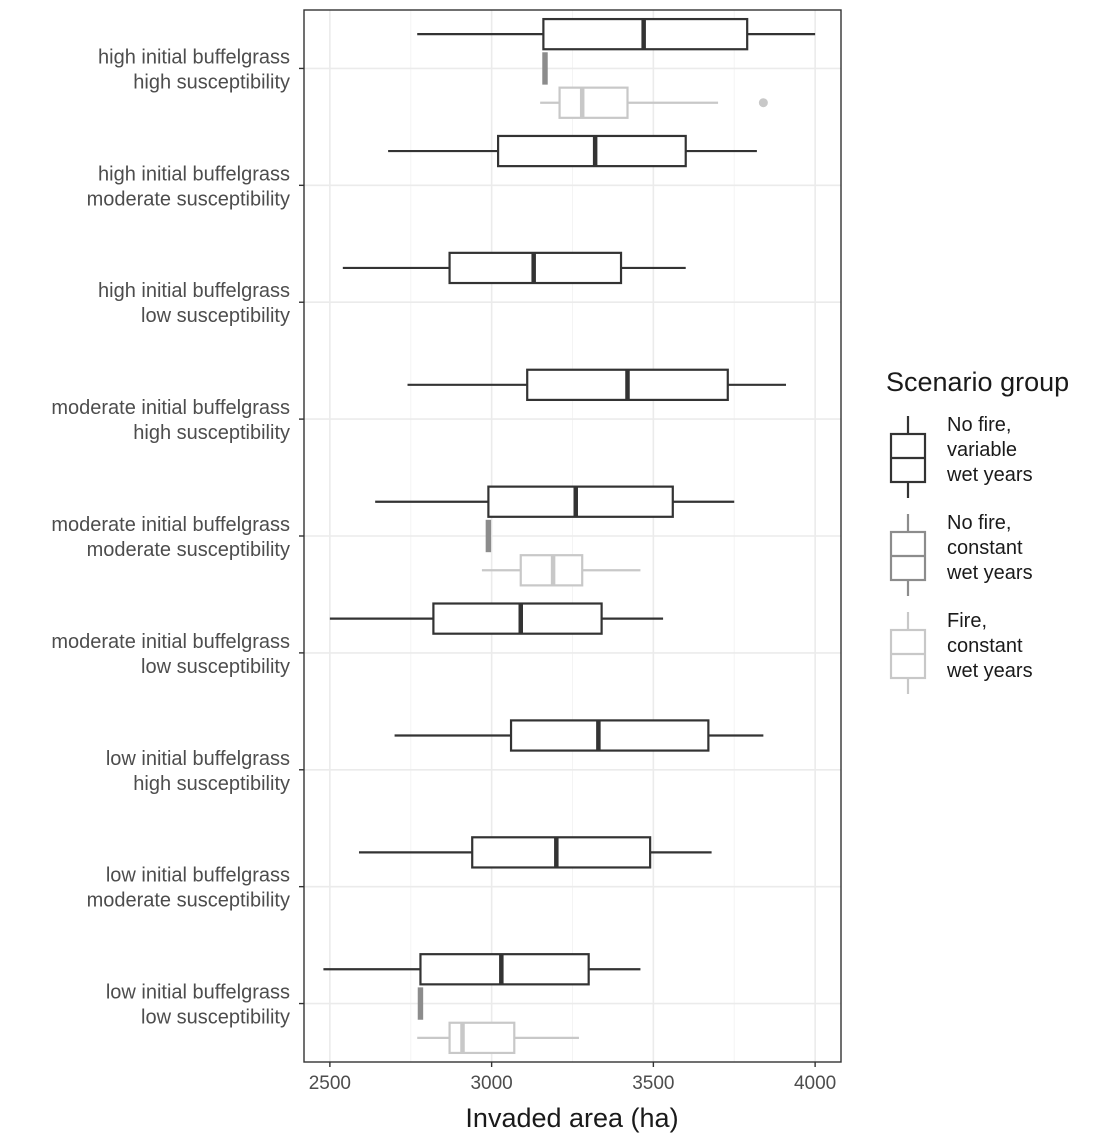 The width and height of the screenshot is (1103, 1134). What do you see at coordinates (763, 103) in the screenshot?
I see `outlier-point` at bounding box center [763, 103].